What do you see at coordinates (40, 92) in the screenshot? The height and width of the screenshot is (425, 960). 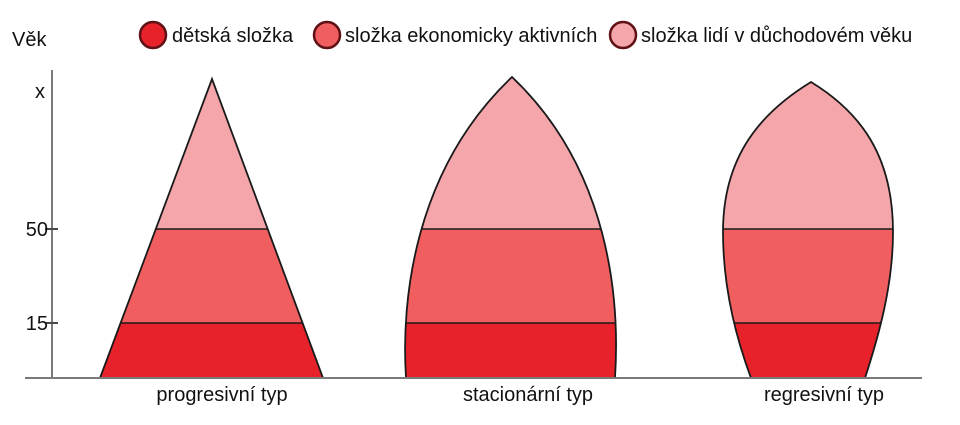 I see `tick-label-x: x` at bounding box center [40, 92].